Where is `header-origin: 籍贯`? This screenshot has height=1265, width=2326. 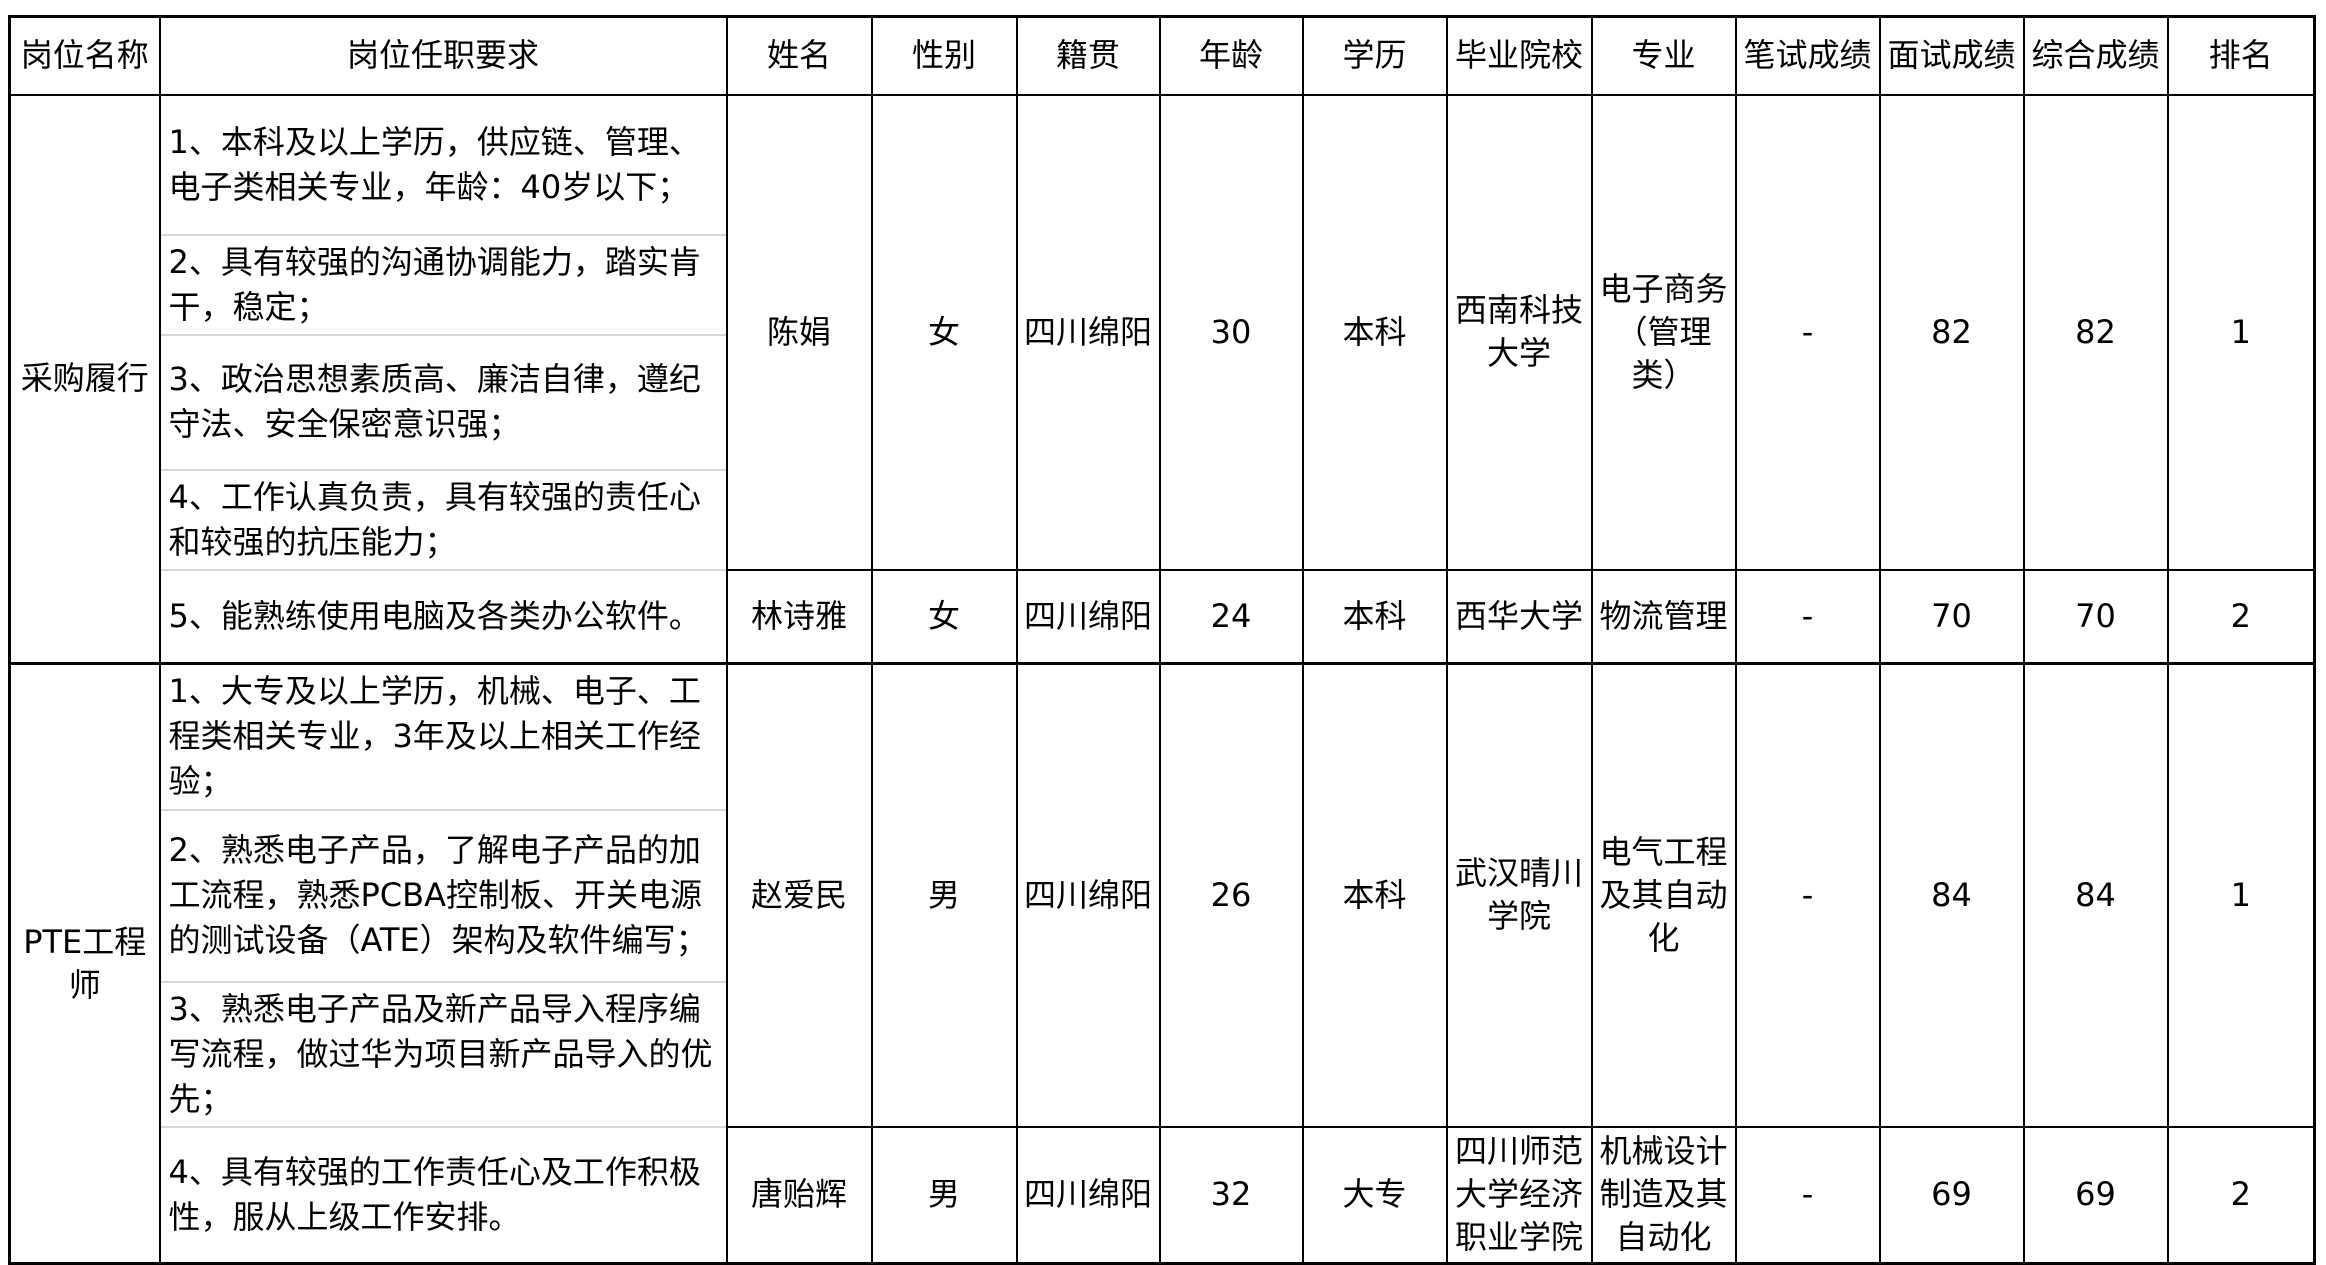 header-origin: 籍贯 is located at coordinates (1088, 55).